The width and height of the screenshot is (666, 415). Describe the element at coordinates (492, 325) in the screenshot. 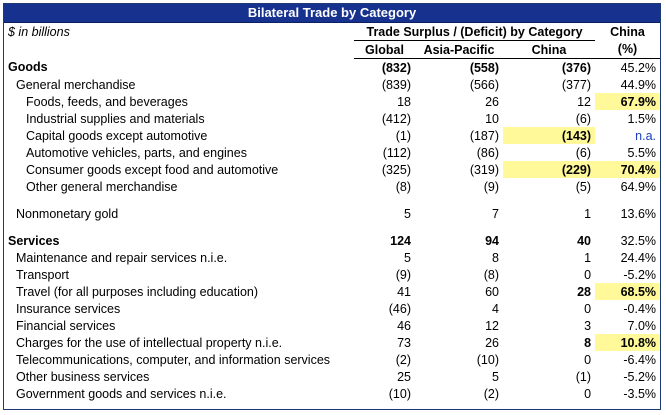

I see `asia-value: 12` at that location.